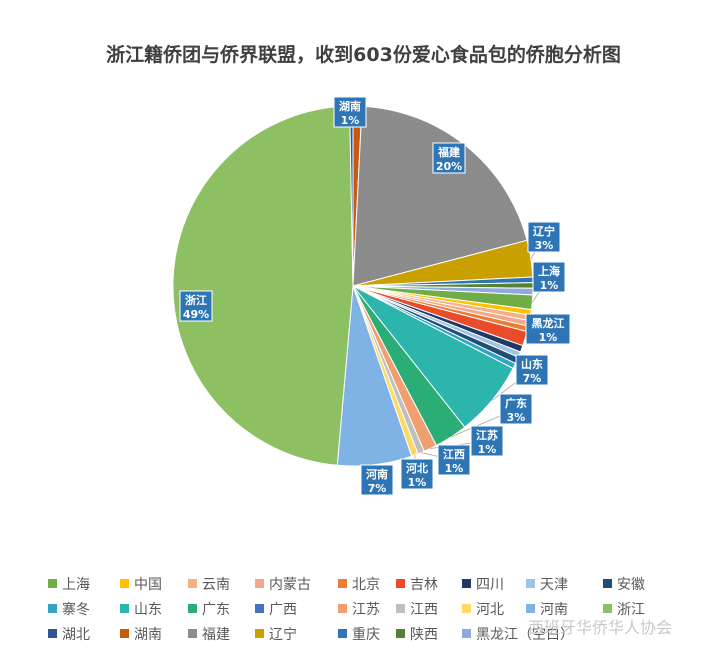 The height and width of the screenshot is (658, 727). I want to click on data-label-pct-2: 3%, so click(544, 245).